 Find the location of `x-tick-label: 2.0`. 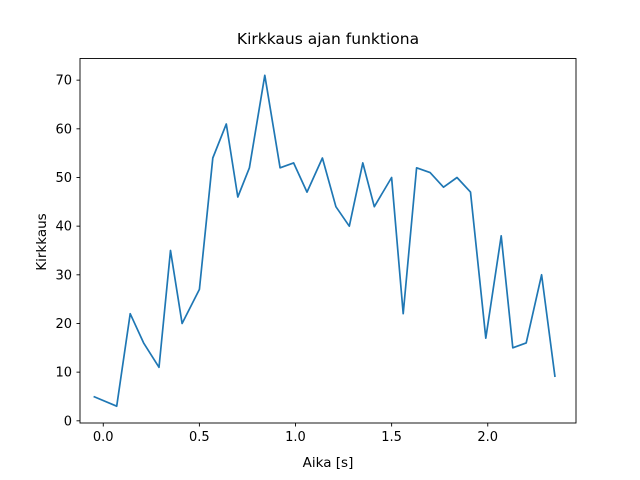

x-tick-label: 2.0 is located at coordinates (487, 437).